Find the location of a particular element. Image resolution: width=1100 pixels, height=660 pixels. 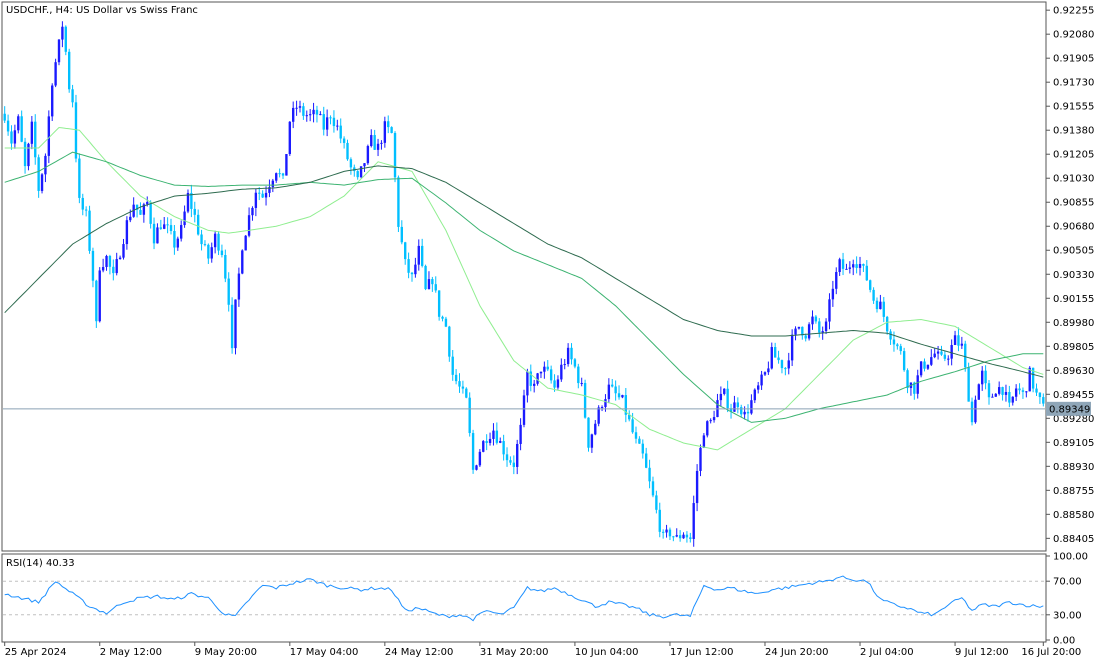

price-tick-label: 0.91380 is located at coordinates (1073, 131).